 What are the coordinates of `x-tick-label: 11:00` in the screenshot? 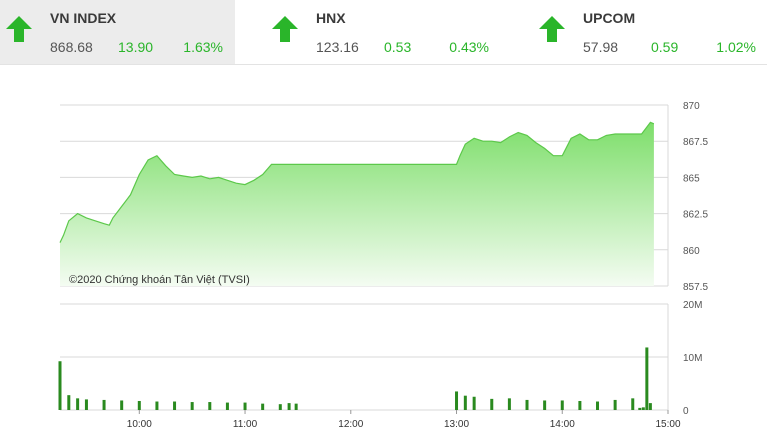 It's located at (245, 424).